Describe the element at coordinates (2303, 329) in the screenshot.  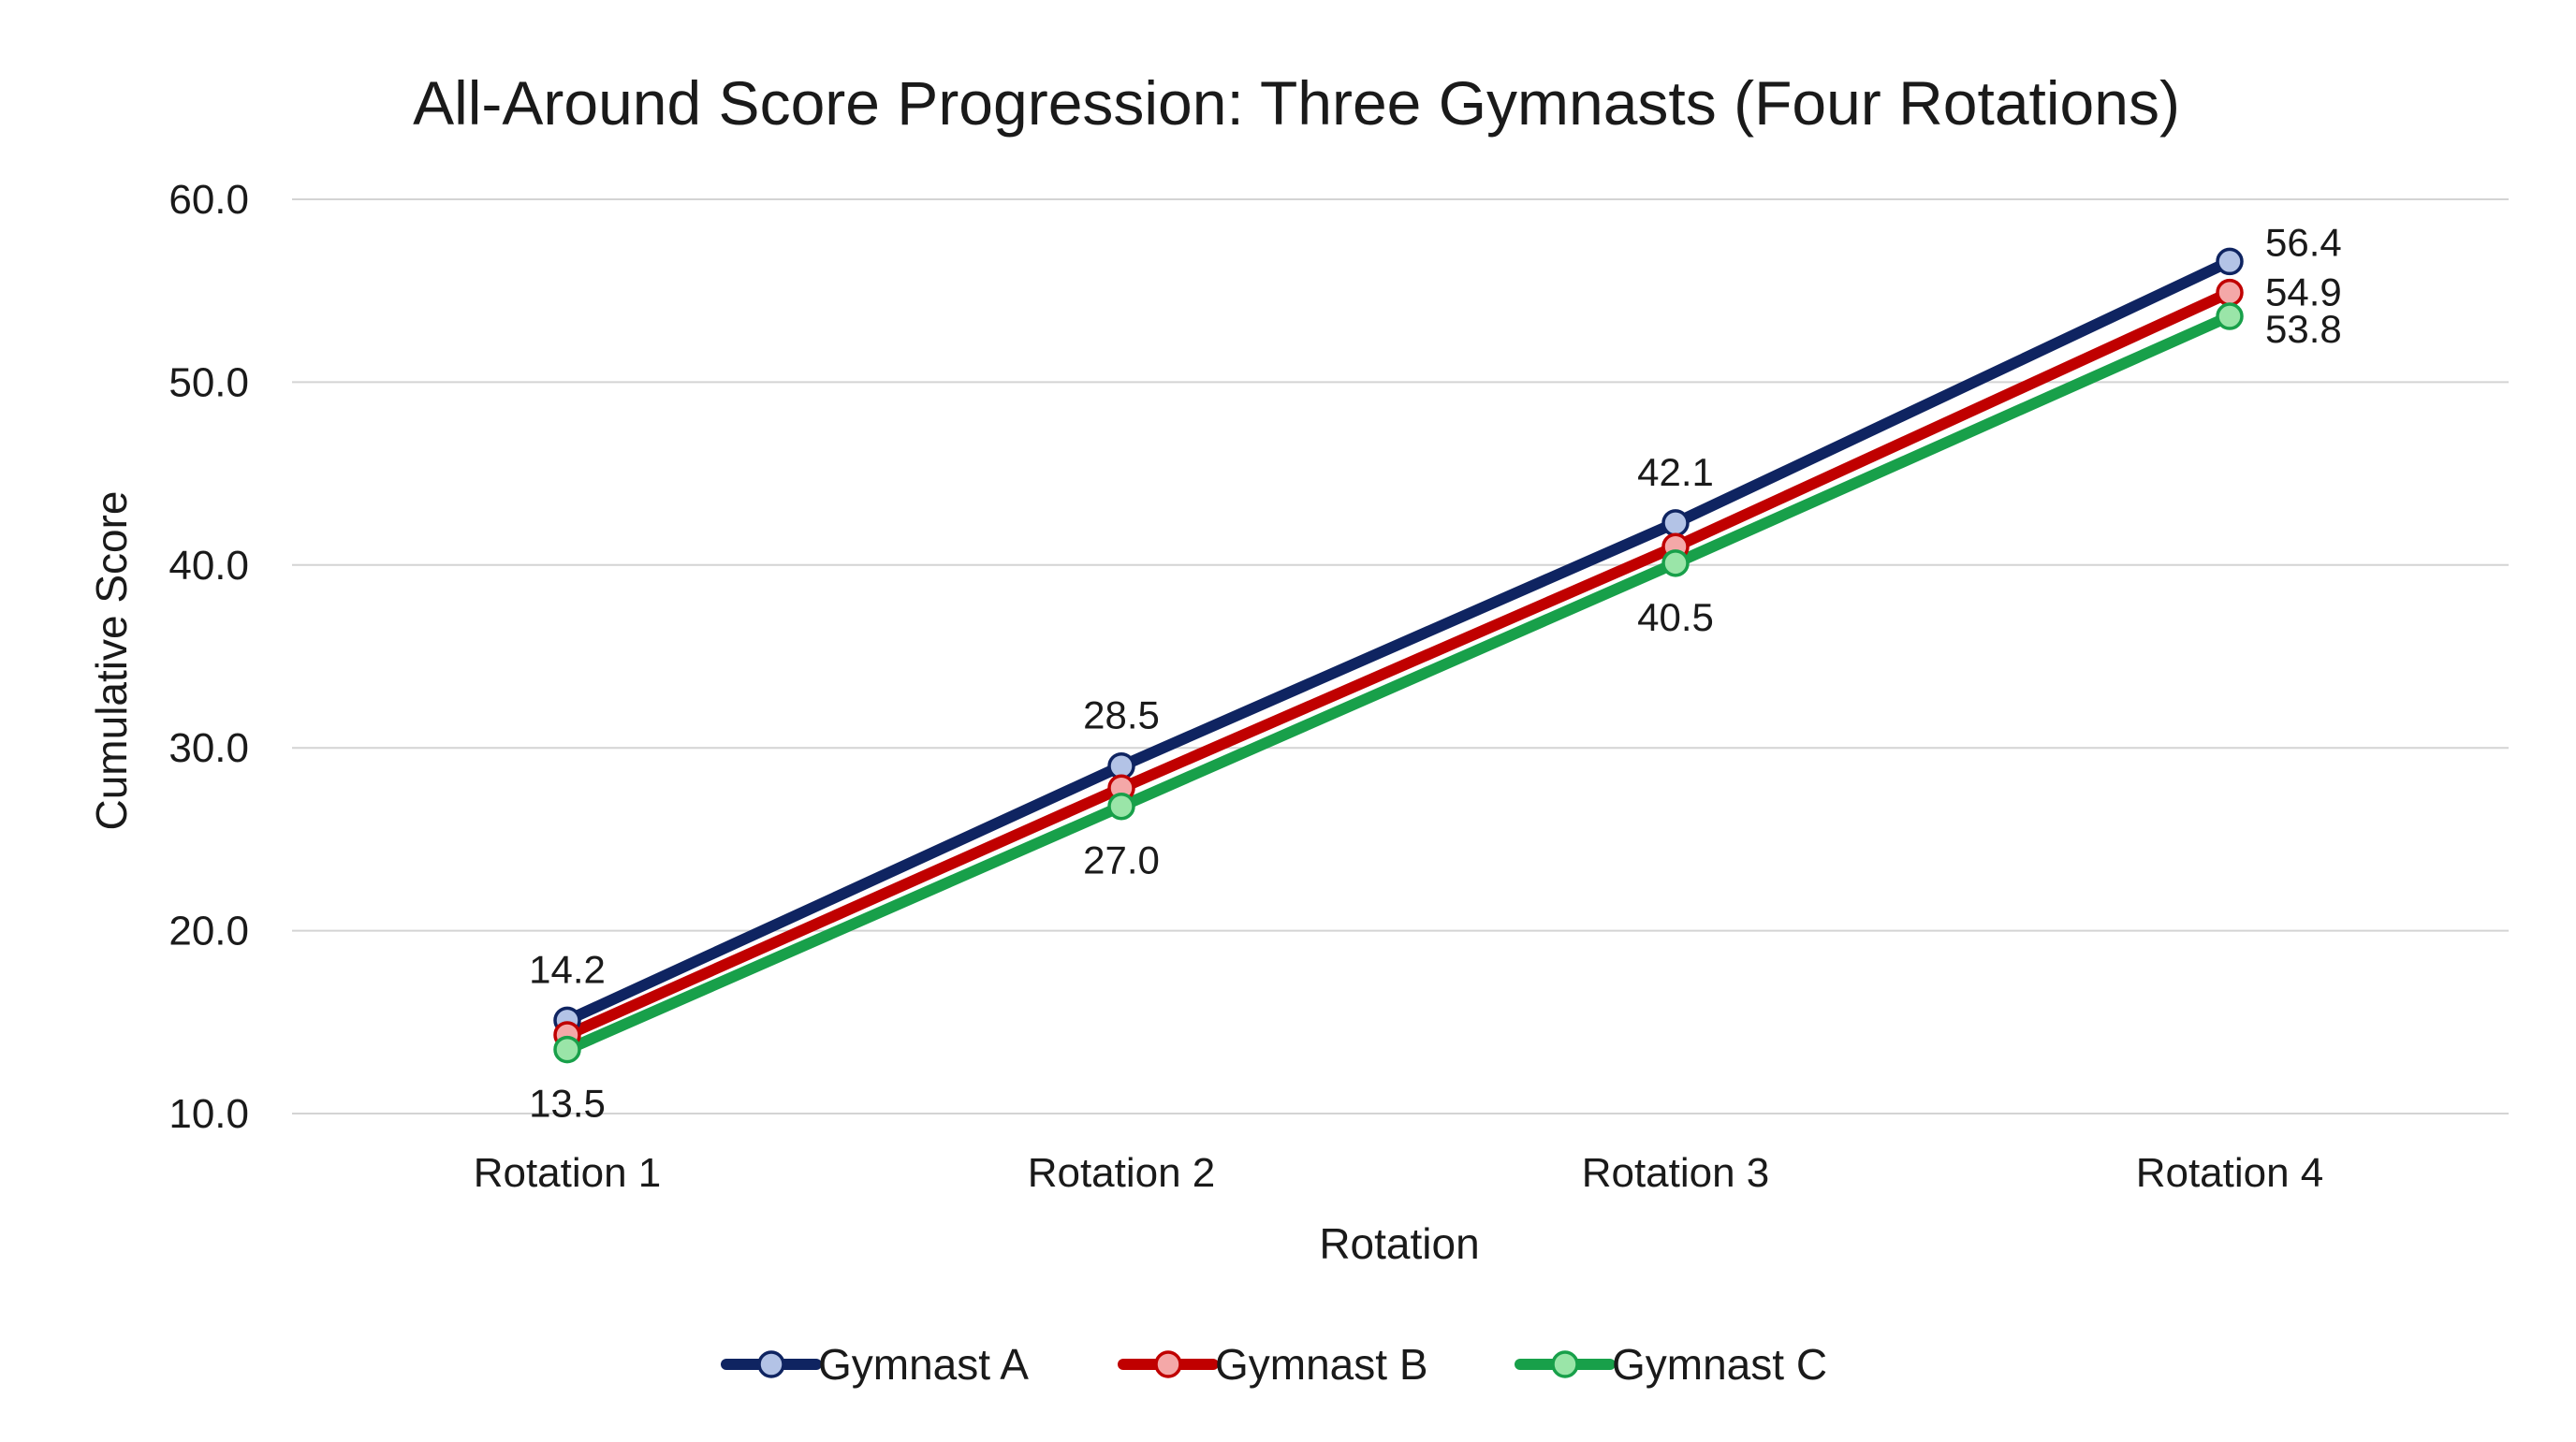
I see `data-label: 53.8` at that location.